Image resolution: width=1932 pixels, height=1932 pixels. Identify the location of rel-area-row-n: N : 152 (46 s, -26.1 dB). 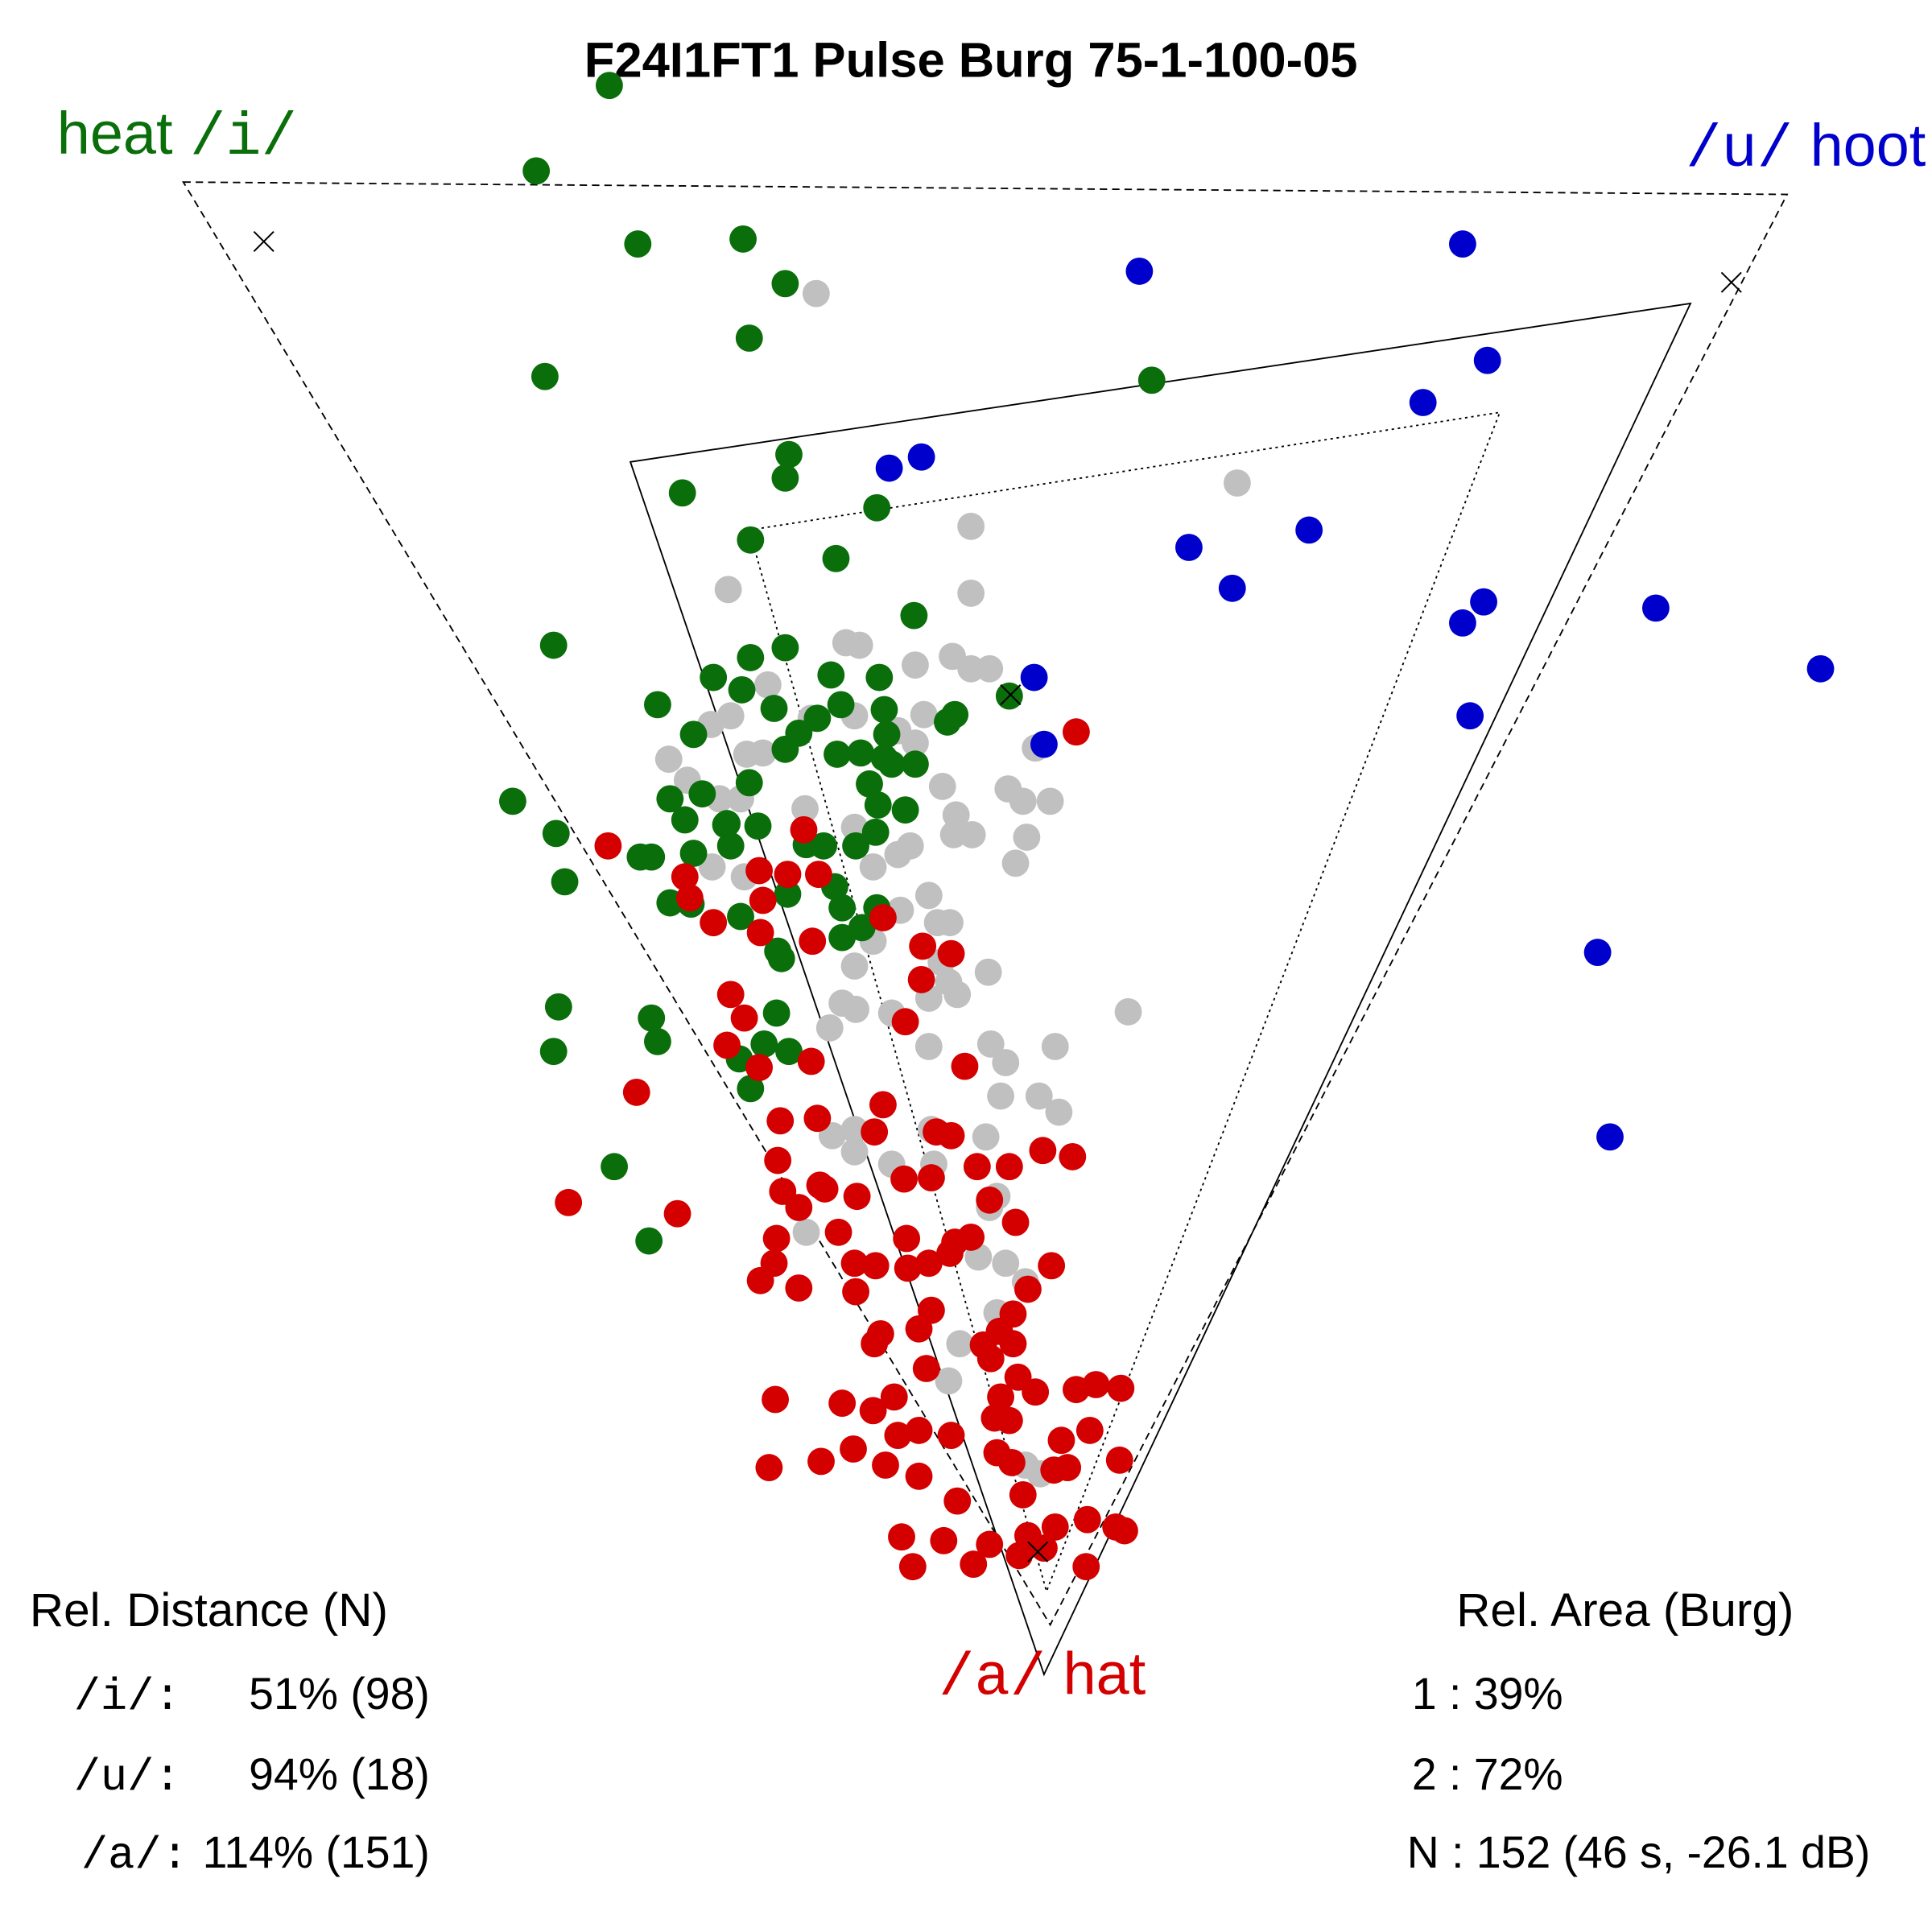
(1639, 1852).